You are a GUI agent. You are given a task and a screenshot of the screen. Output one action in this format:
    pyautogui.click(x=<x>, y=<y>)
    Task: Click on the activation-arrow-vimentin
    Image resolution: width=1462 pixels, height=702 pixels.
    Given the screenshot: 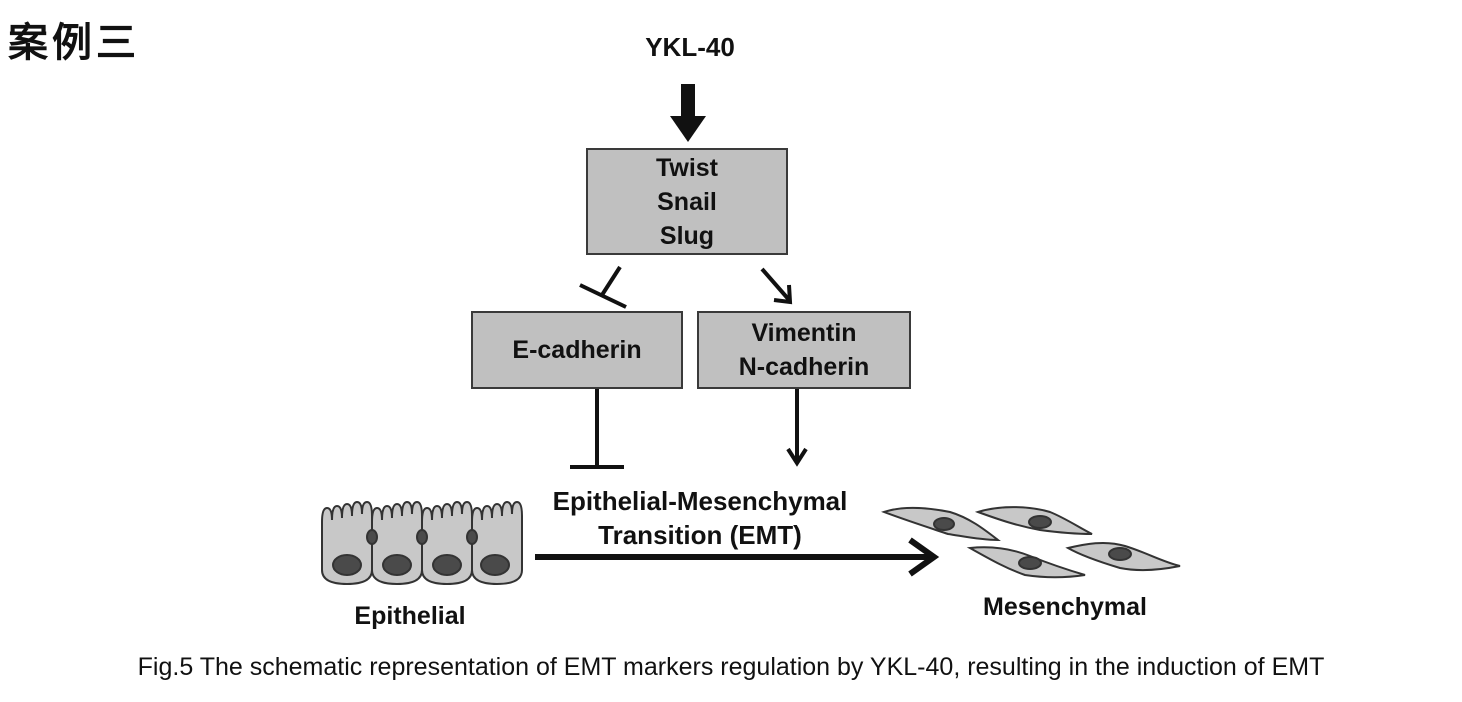 What is the action you would take?
    pyautogui.click(x=776, y=286)
    